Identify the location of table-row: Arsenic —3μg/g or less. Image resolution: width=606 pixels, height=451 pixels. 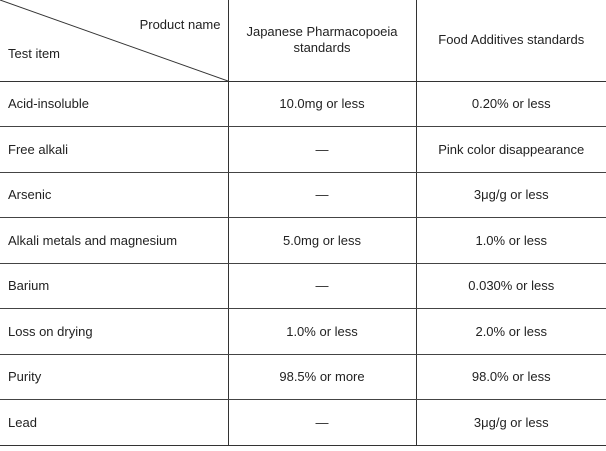
(303, 195).